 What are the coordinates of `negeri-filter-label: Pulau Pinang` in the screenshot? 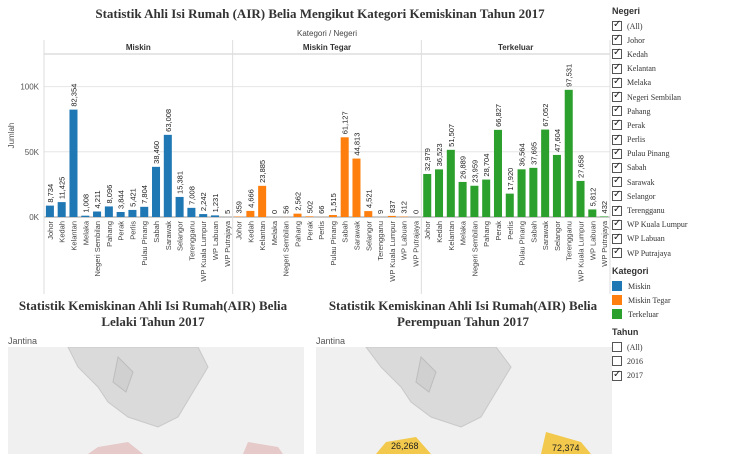 It's located at (648, 154).